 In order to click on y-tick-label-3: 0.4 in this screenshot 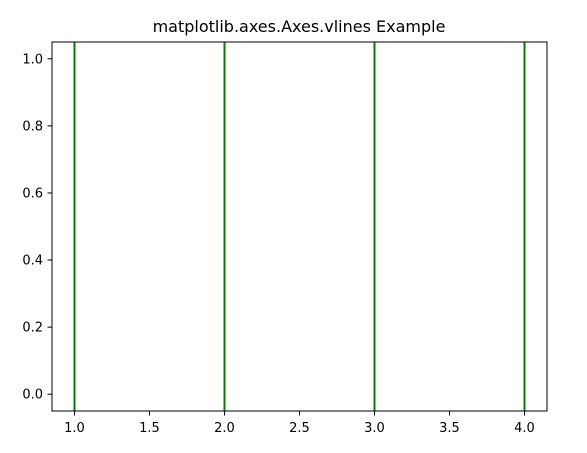, I will do `click(32, 261)`.